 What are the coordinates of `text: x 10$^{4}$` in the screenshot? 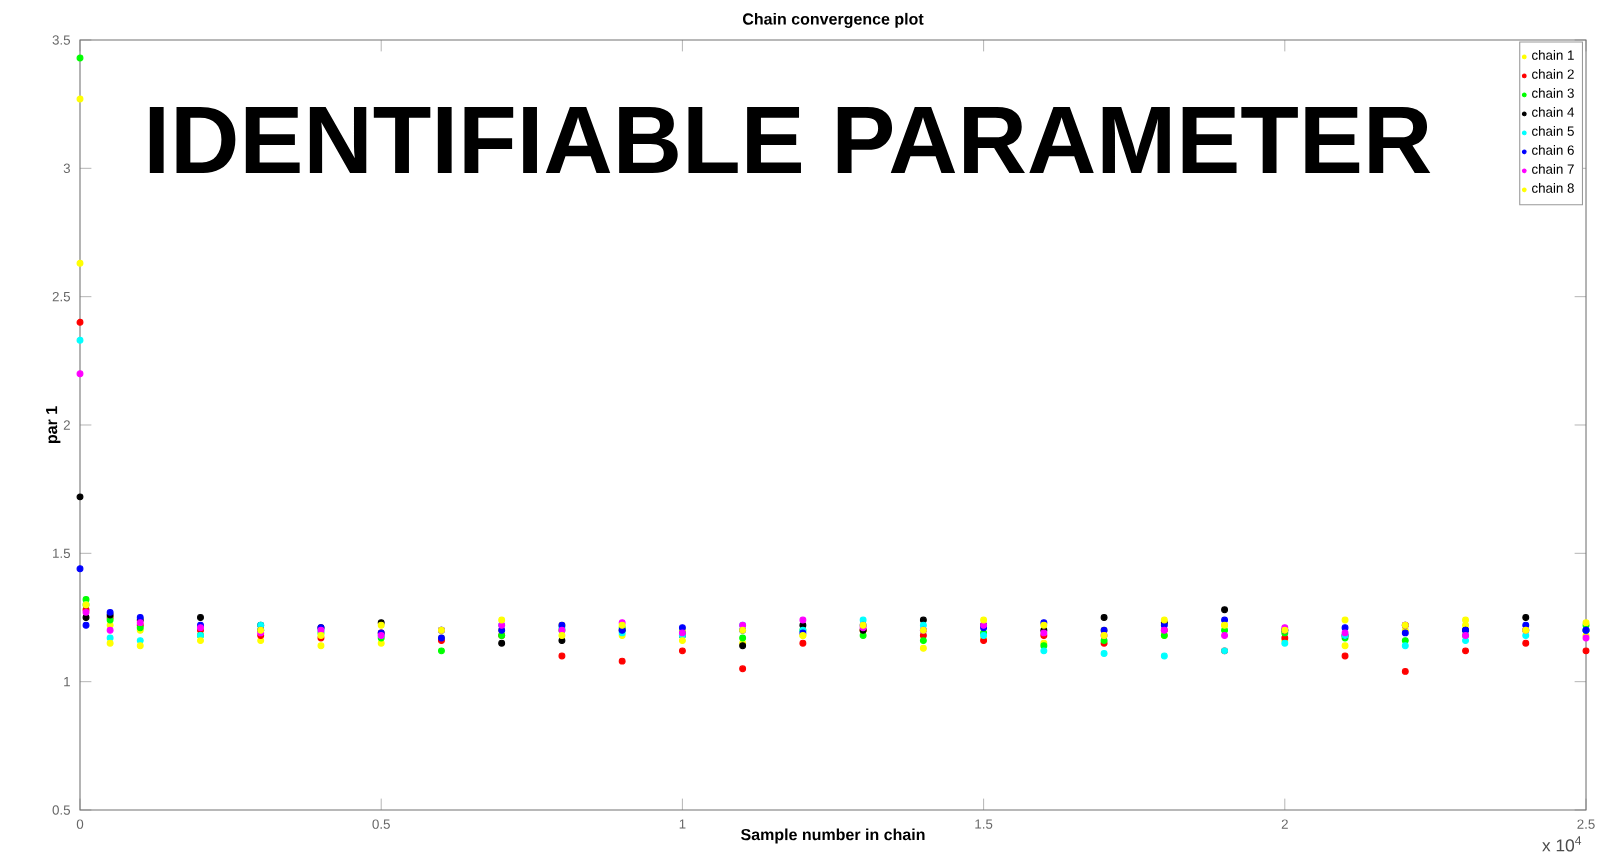 It's located at (1562, 844).